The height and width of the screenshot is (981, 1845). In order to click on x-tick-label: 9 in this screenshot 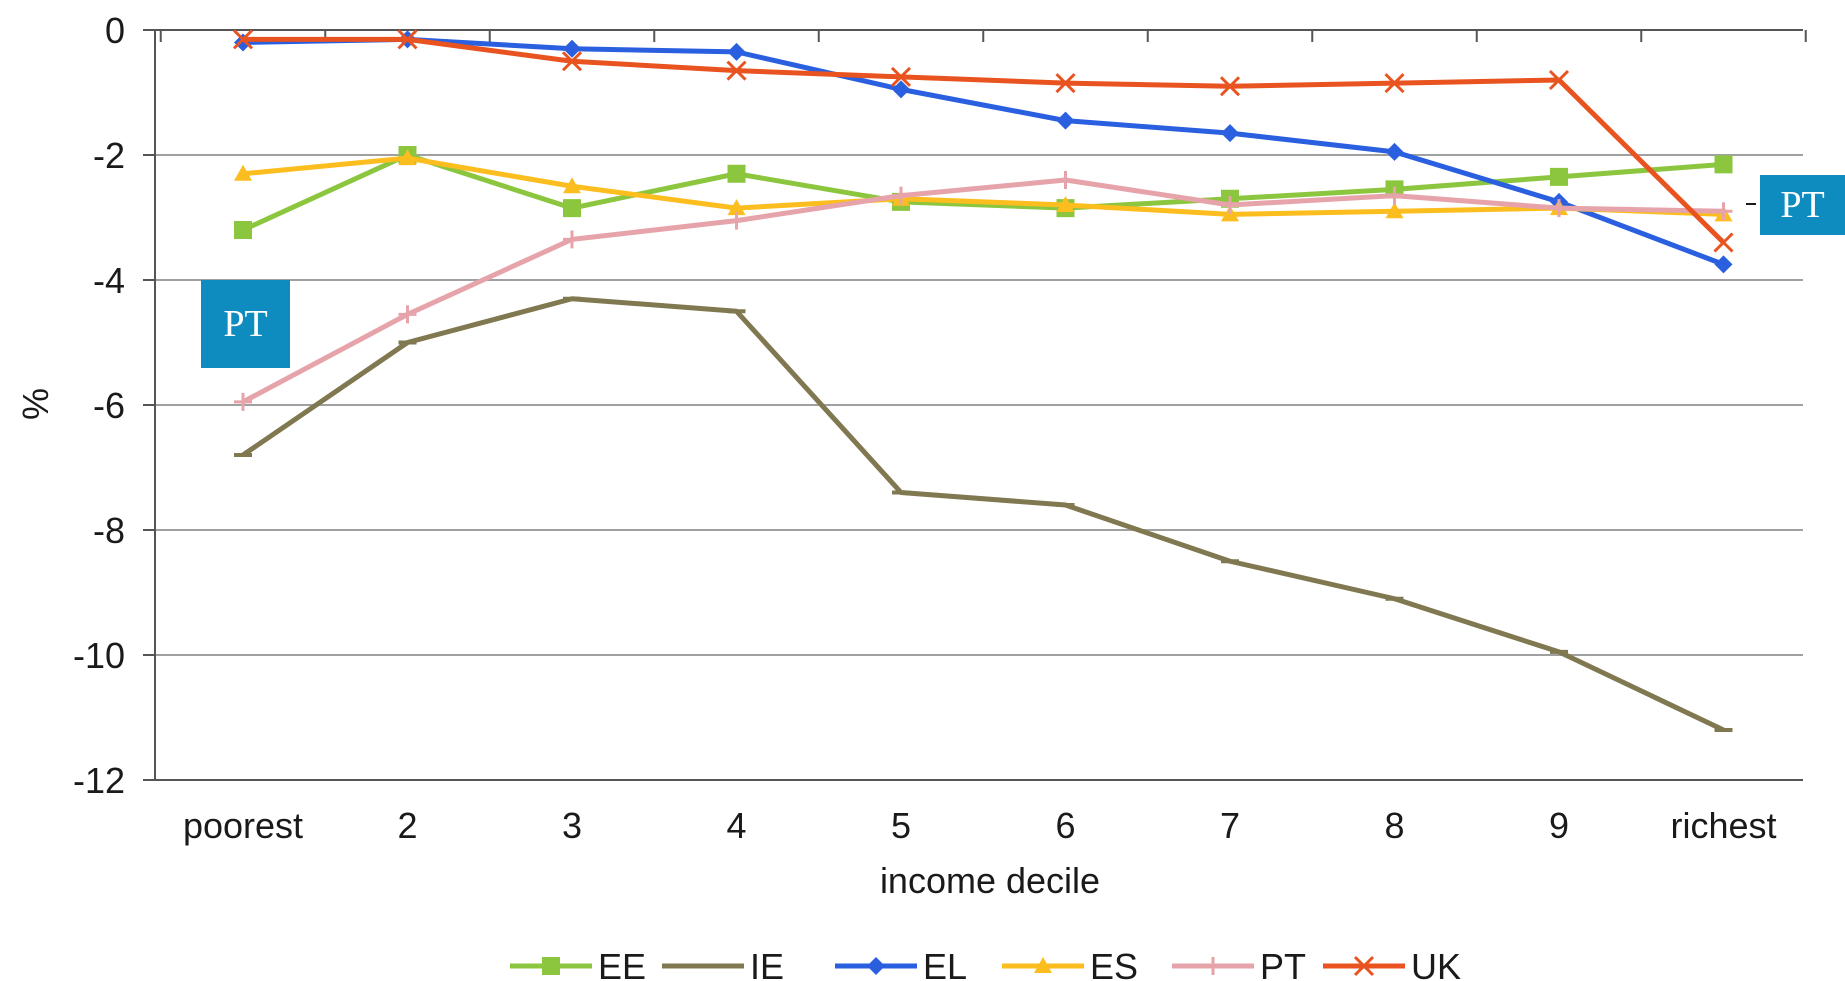, I will do `click(1559, 825)`.